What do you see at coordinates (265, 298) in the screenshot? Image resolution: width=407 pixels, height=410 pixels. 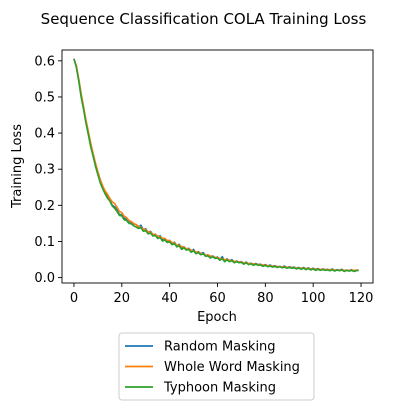 I see `x-tick-label: 80` at bounding box center [265, 298].